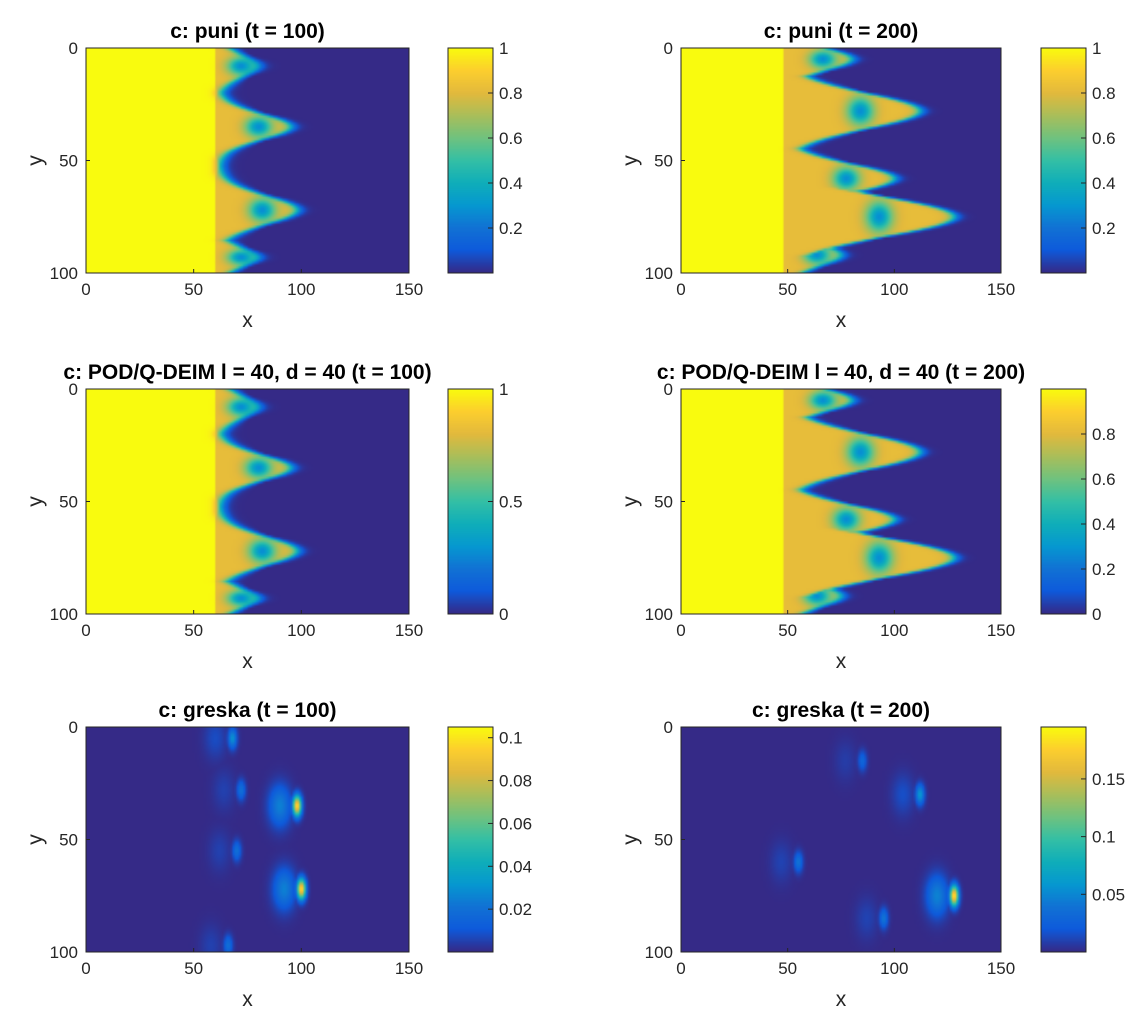  What do you see at coordinates (1108, 894) in the screenshot?
I see `colorbar-tick-label: 0.05` at bounding box center [1108, 894].